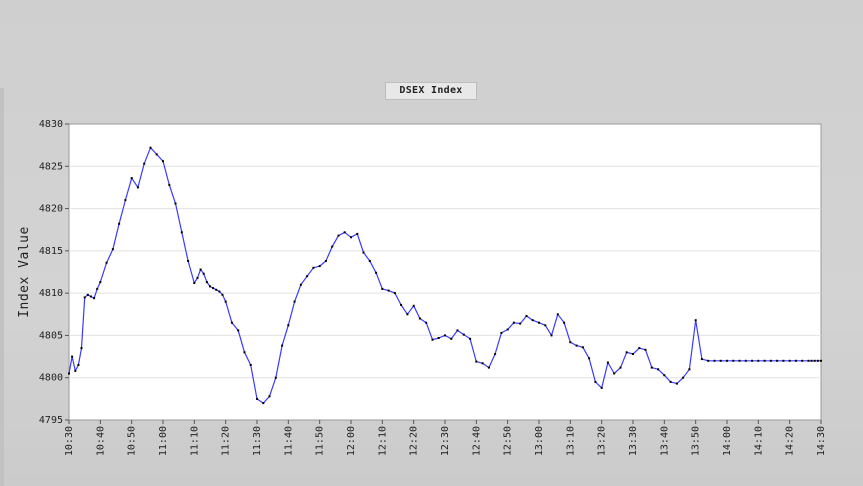 This screenshot has height=486, width=863. I want to click on x-tick-label: 11:20, so click(226, 441).